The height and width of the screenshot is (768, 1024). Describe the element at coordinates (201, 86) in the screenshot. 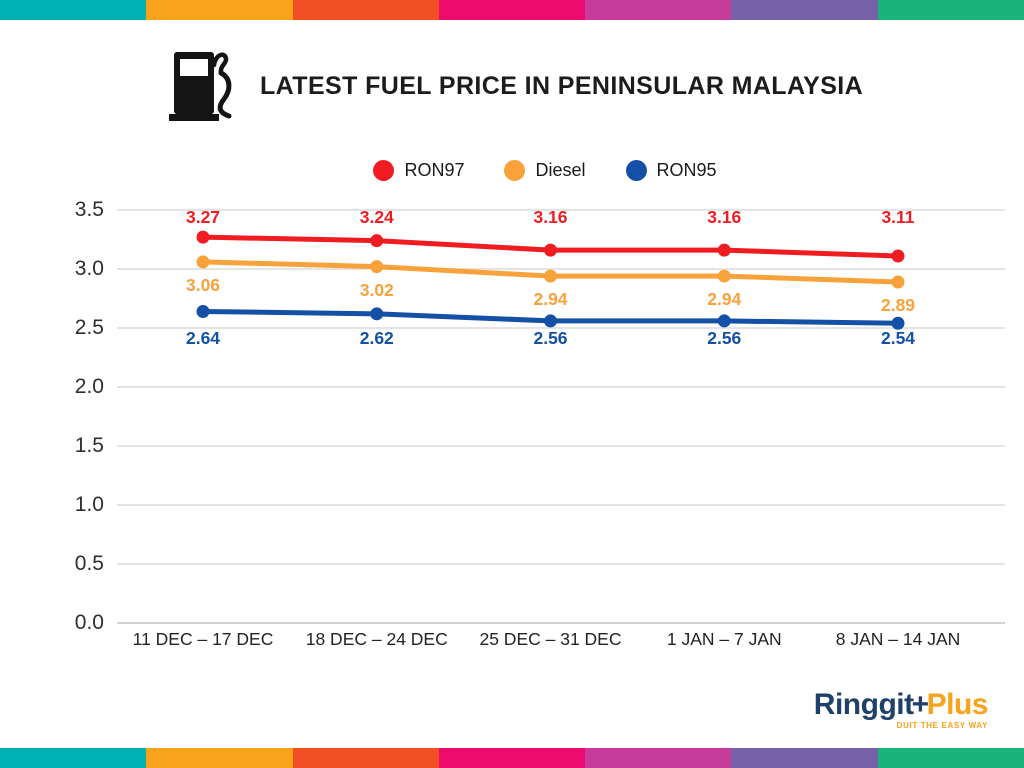

I see `fuel-pump-icon` at that location.